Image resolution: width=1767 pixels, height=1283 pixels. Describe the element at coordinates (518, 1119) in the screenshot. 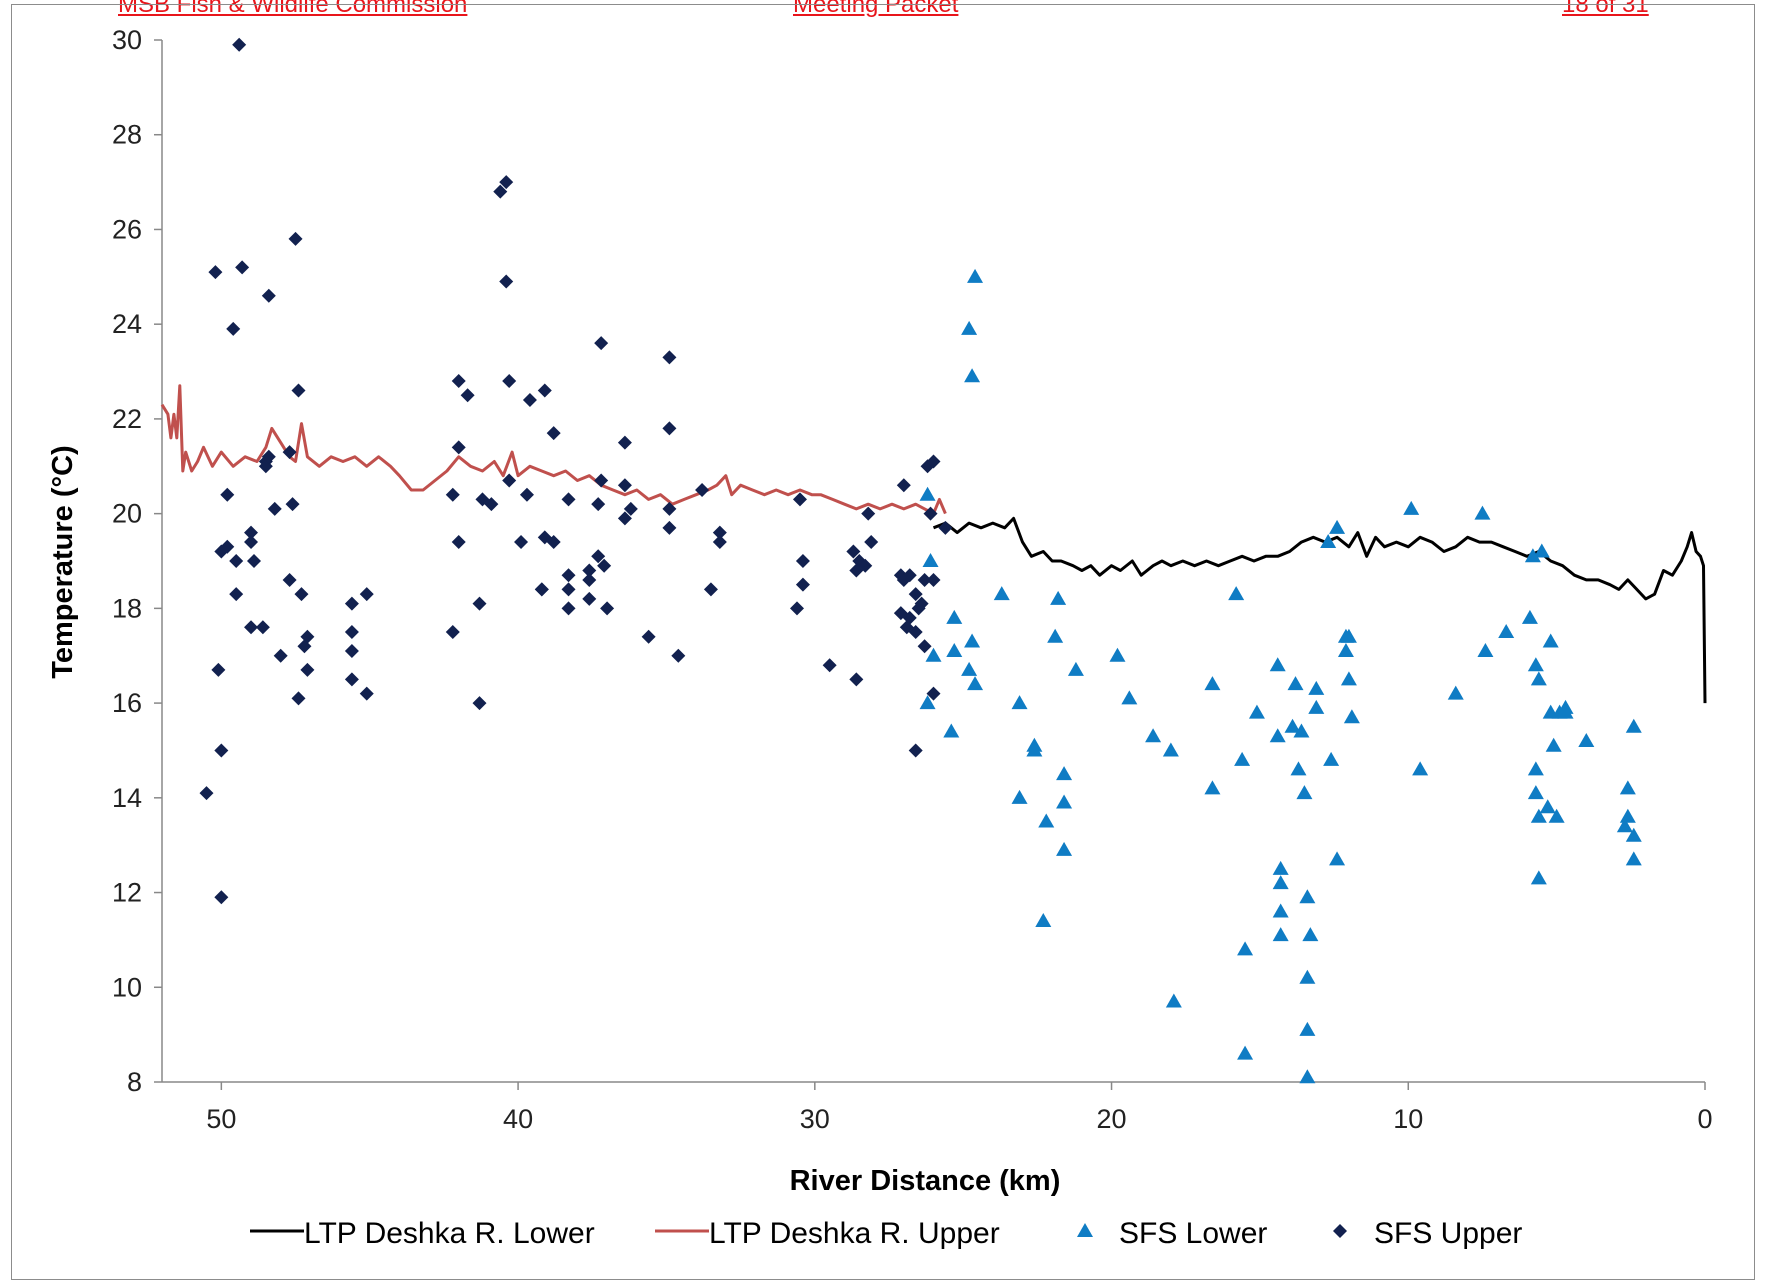

I see `x-tick-label: 40` at that location.